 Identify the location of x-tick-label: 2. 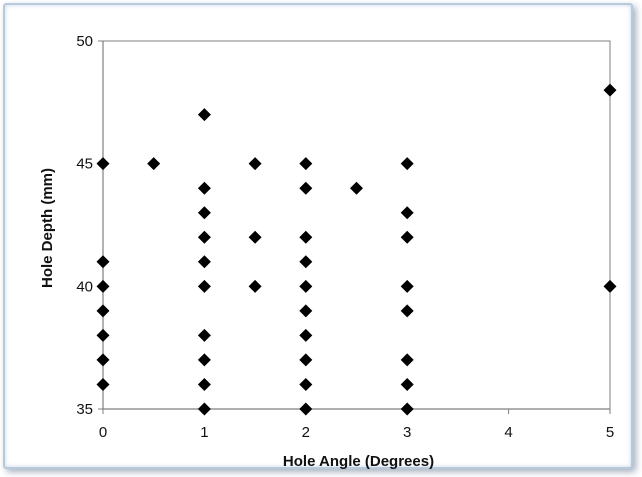
(306, 432).